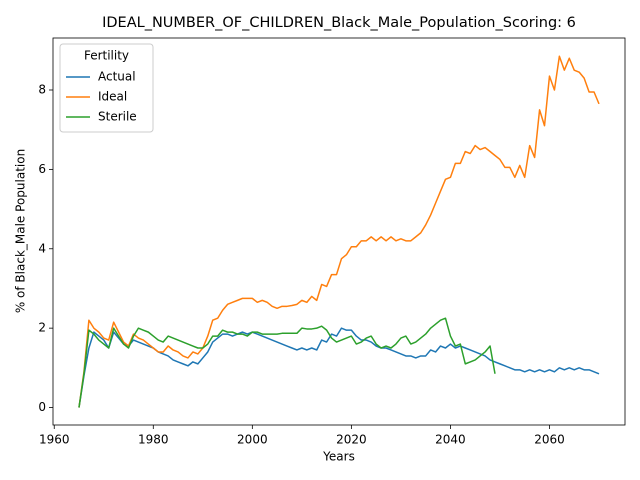  Describe the element at coordinates (54, 440) in the screenshot. I see `x-tick-label: 1960` at that location.